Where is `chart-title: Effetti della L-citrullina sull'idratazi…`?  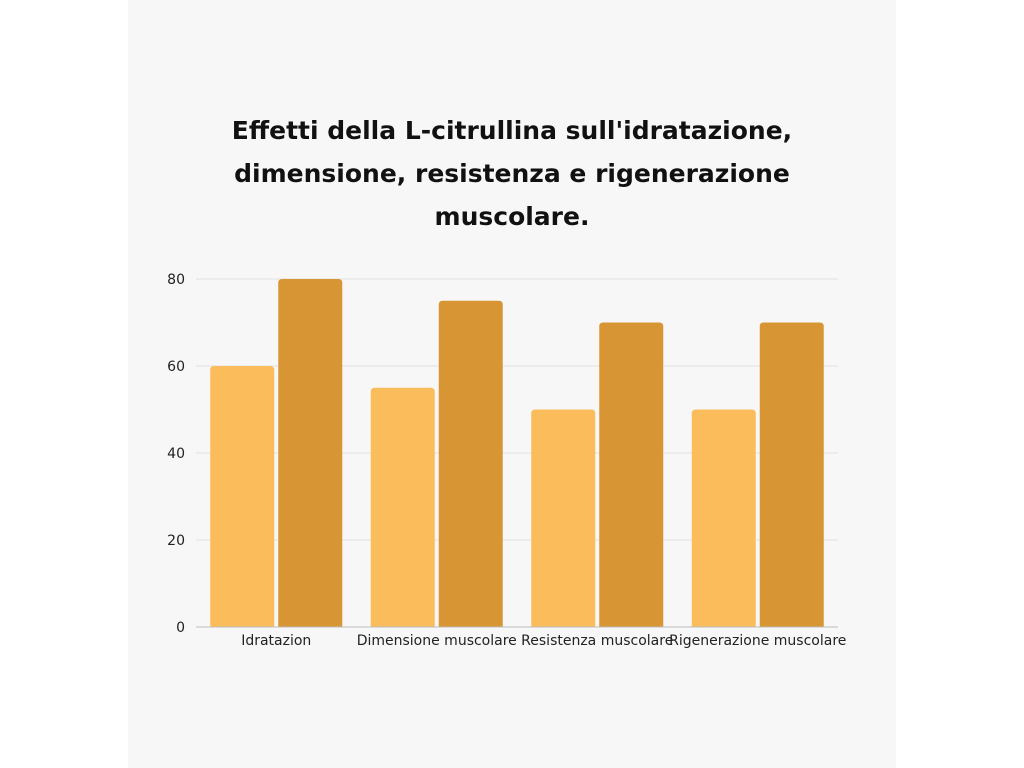 chart-title: Effetti della L-citrullina sull'idratazi… is located at coordinates (512, 173).